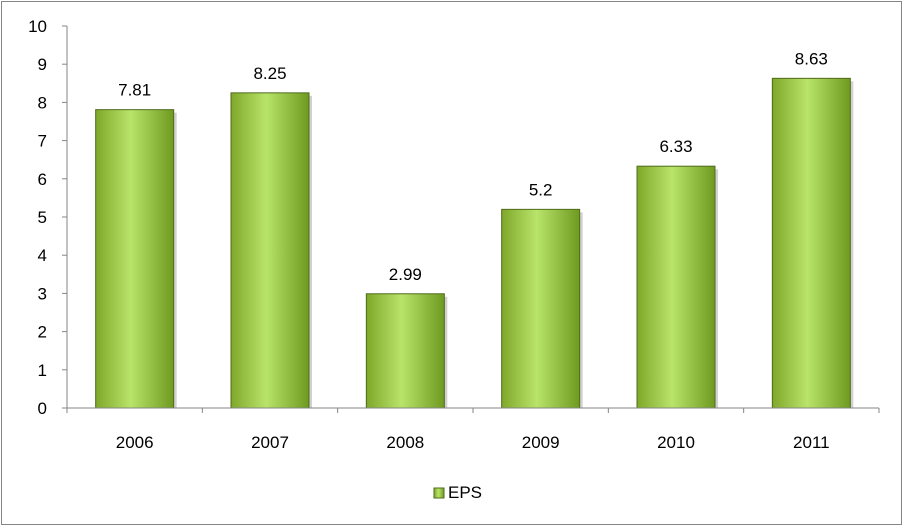  What do you see at coordinates (439, 493) in the screenshot?
I see `legend-swatch` at bounding box center [439, 493].